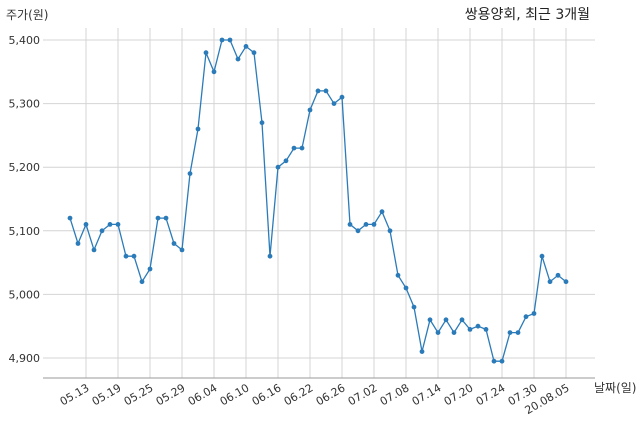  I want to click on chart-title: 쌍용양회, 최근 3개월, so click(527, 15).